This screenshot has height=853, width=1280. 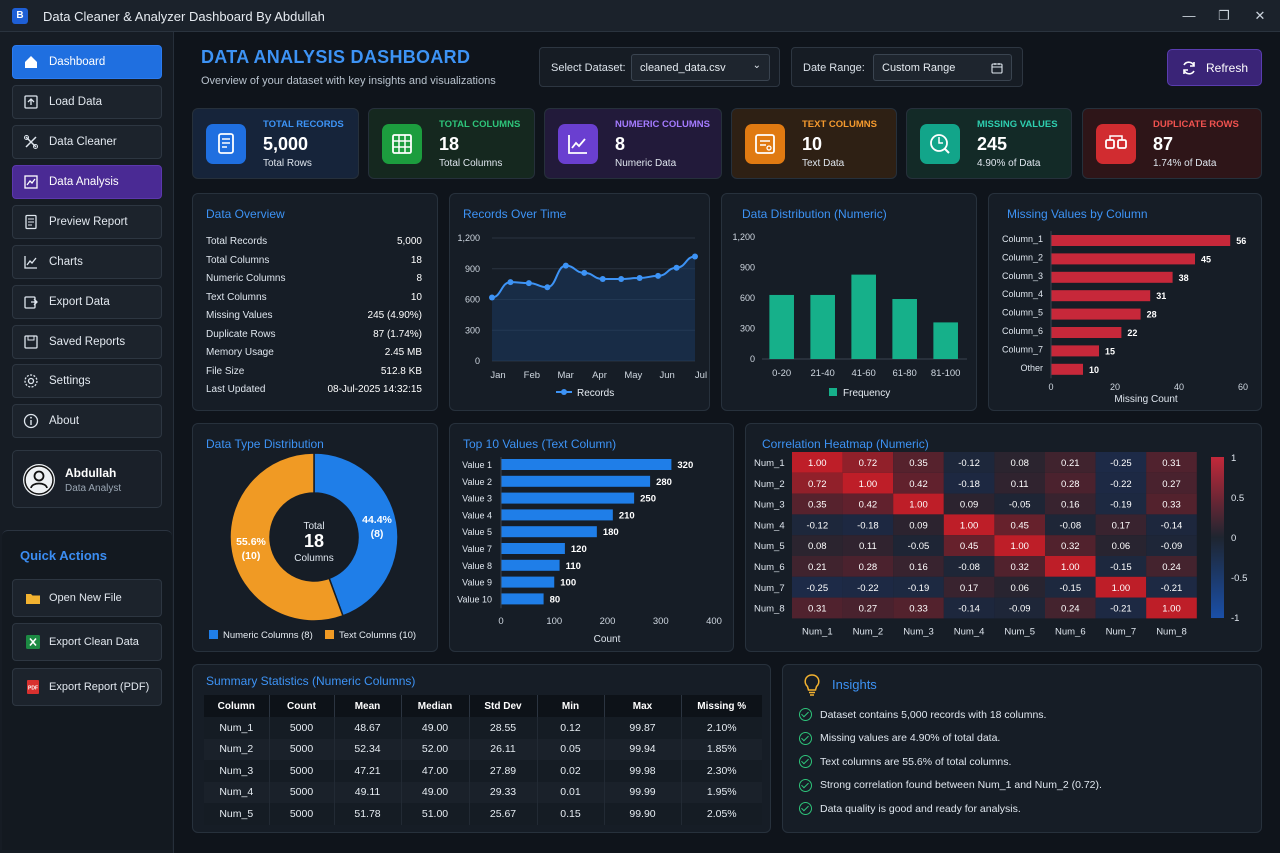 I want to click on y-tick-label: 1,200, so click(x=743, y=237).